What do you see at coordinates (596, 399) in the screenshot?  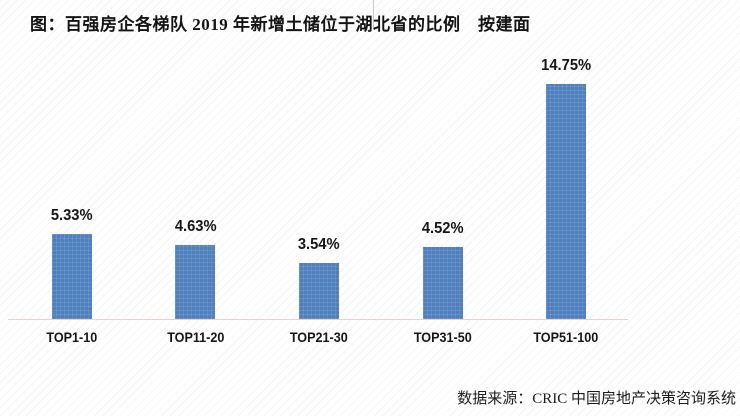 I see `data-source-note: 数据来源：CRIC 中国房地产决策咨询系统` at bounding box center [596, 399].